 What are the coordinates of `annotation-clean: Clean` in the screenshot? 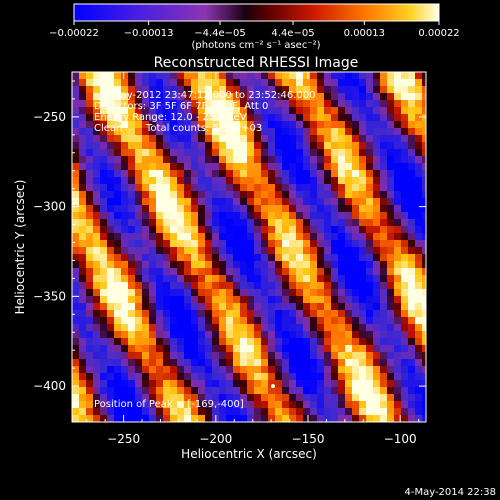 It's located at (108, 128).